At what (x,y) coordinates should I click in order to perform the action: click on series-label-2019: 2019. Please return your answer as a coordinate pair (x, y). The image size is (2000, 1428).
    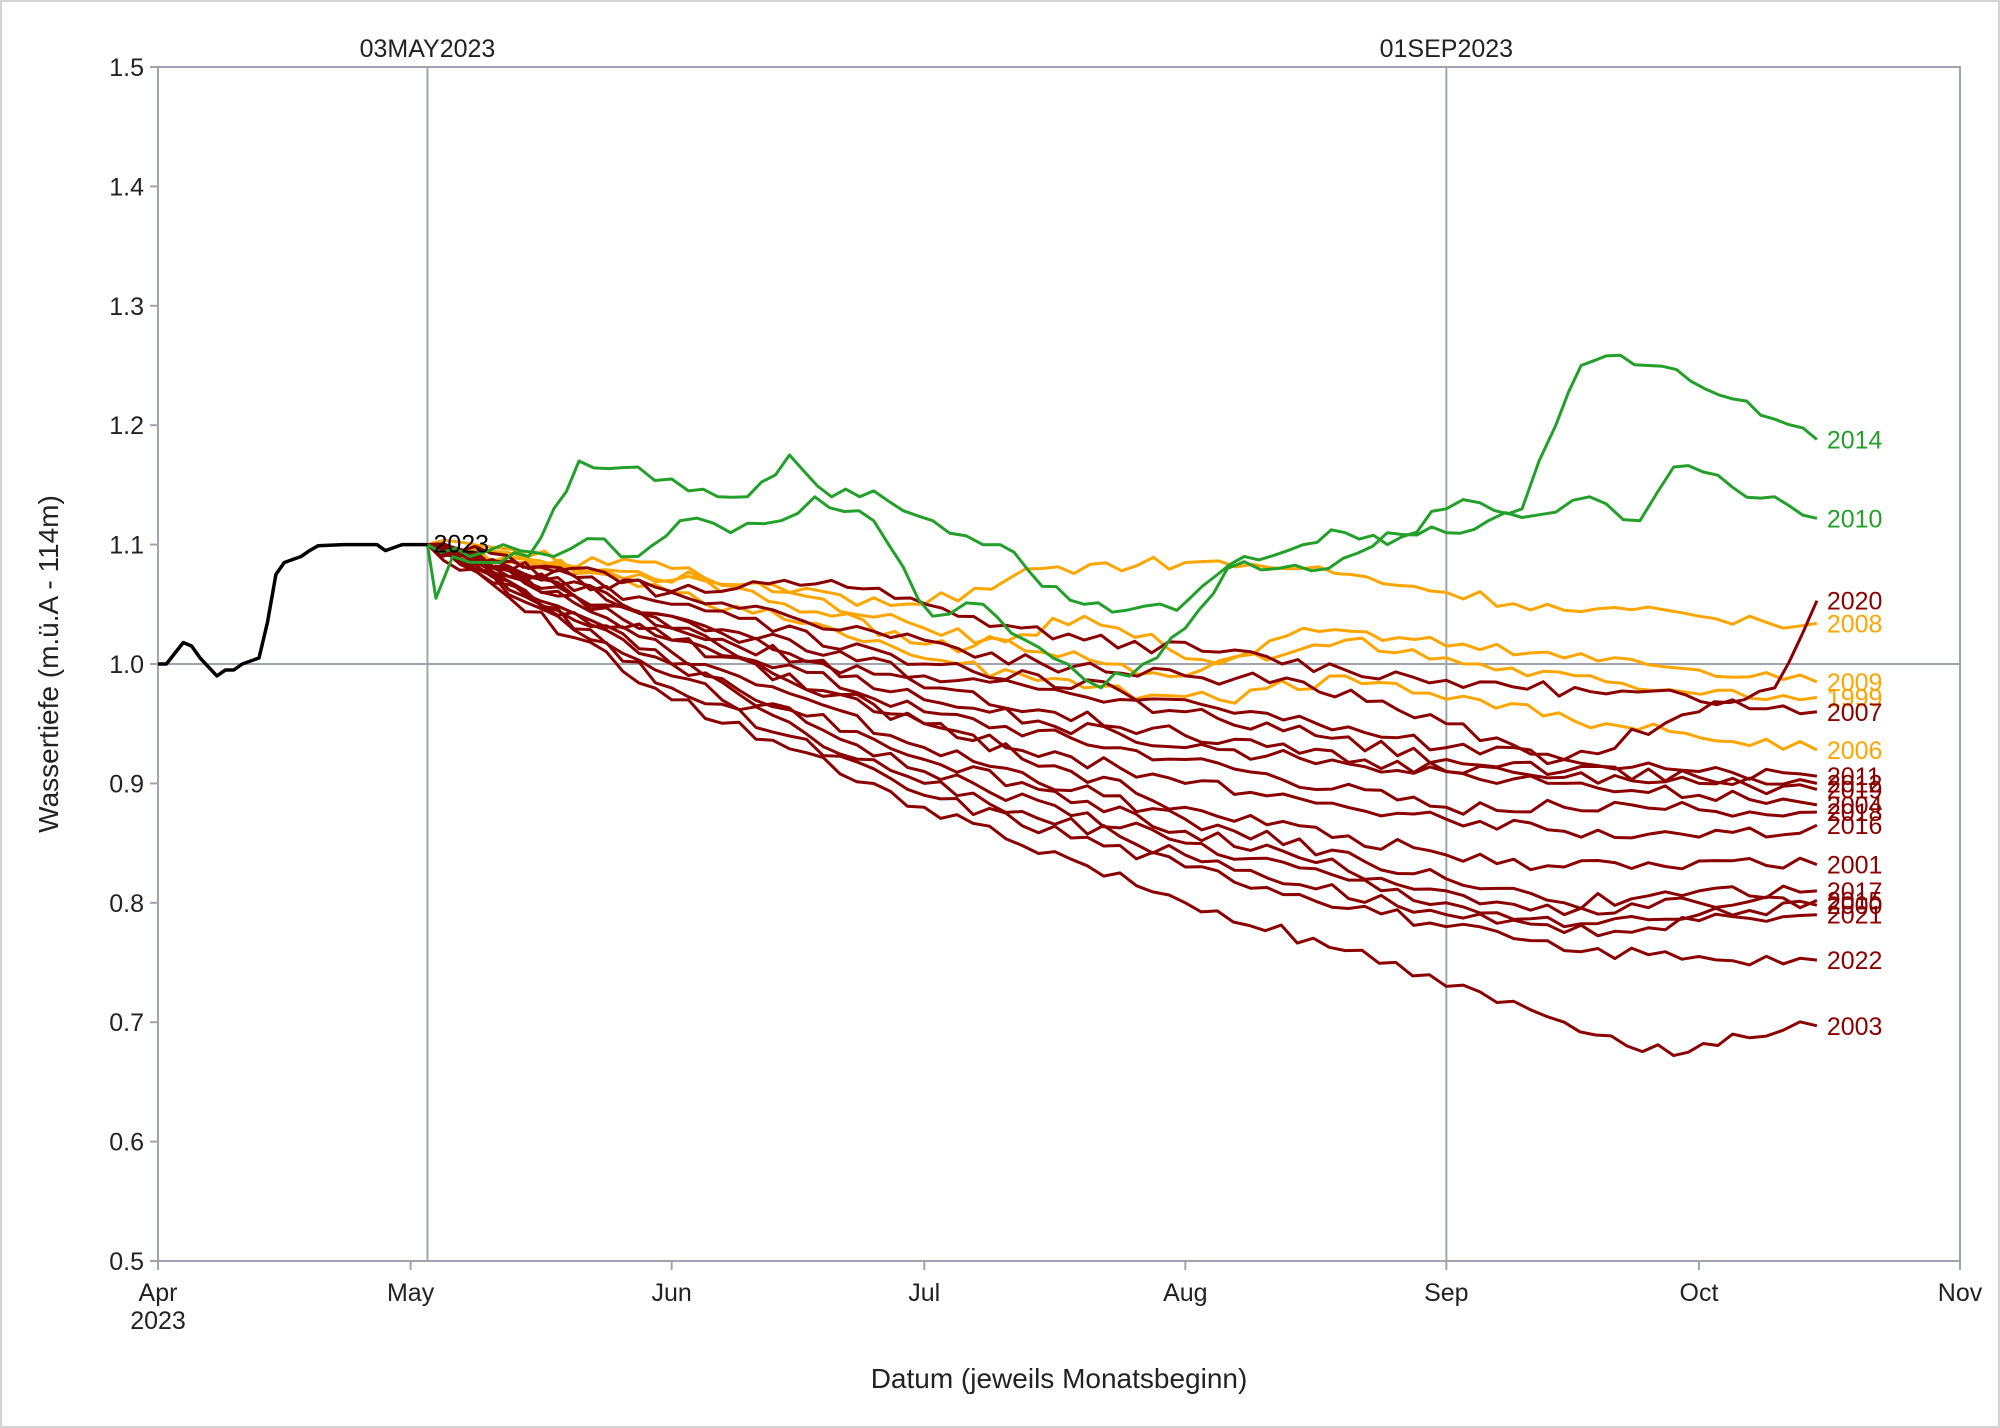
    Looking at the image, I should click on (1855, 790).